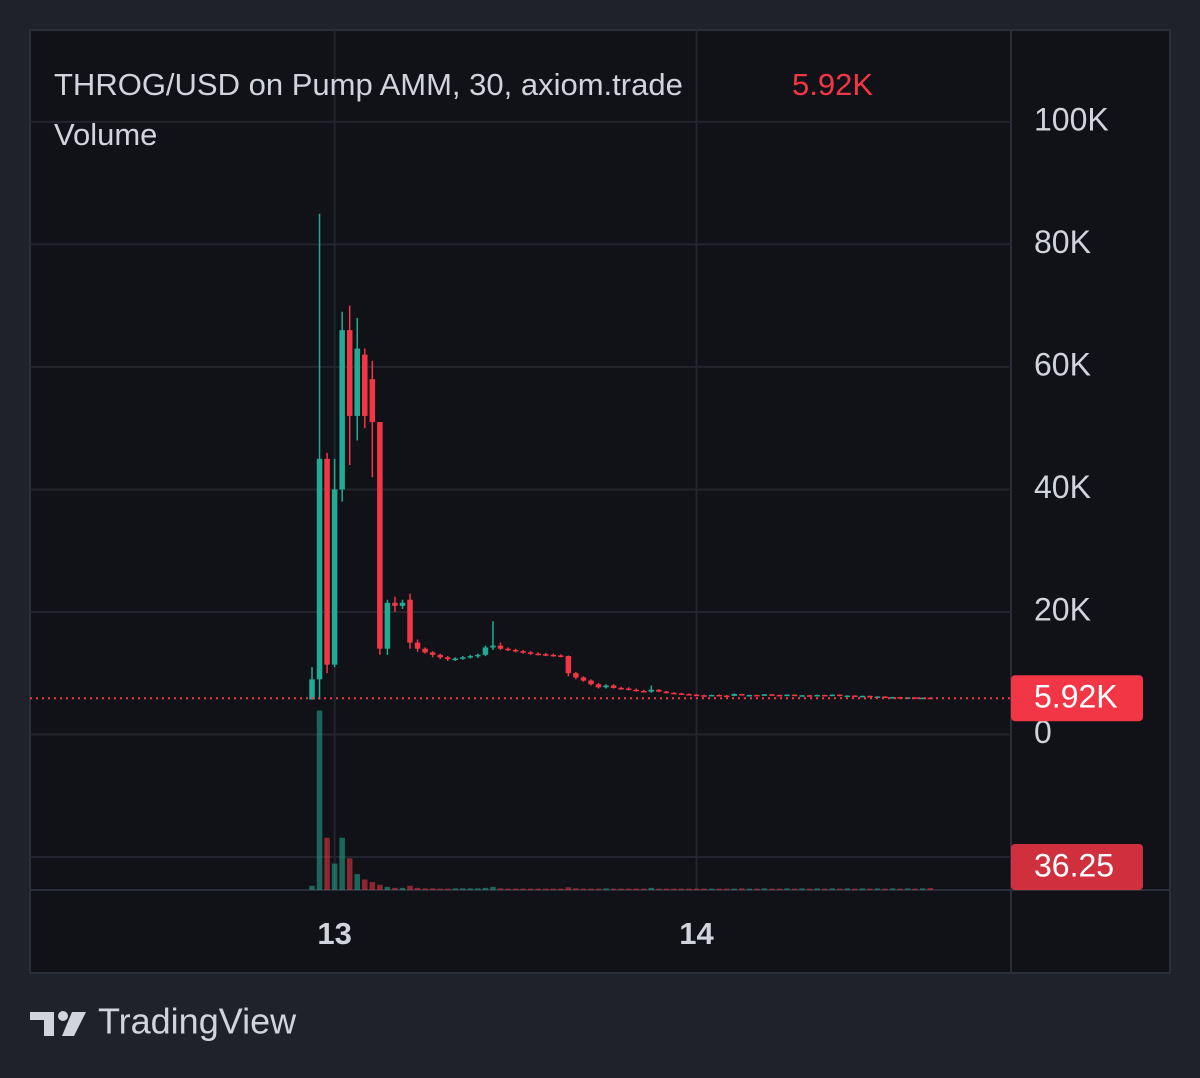  What do you see at coordinates (1062, 609) in the screenshot?
I see `y-tick-label: 20K` at bounding box center [1062, 609].